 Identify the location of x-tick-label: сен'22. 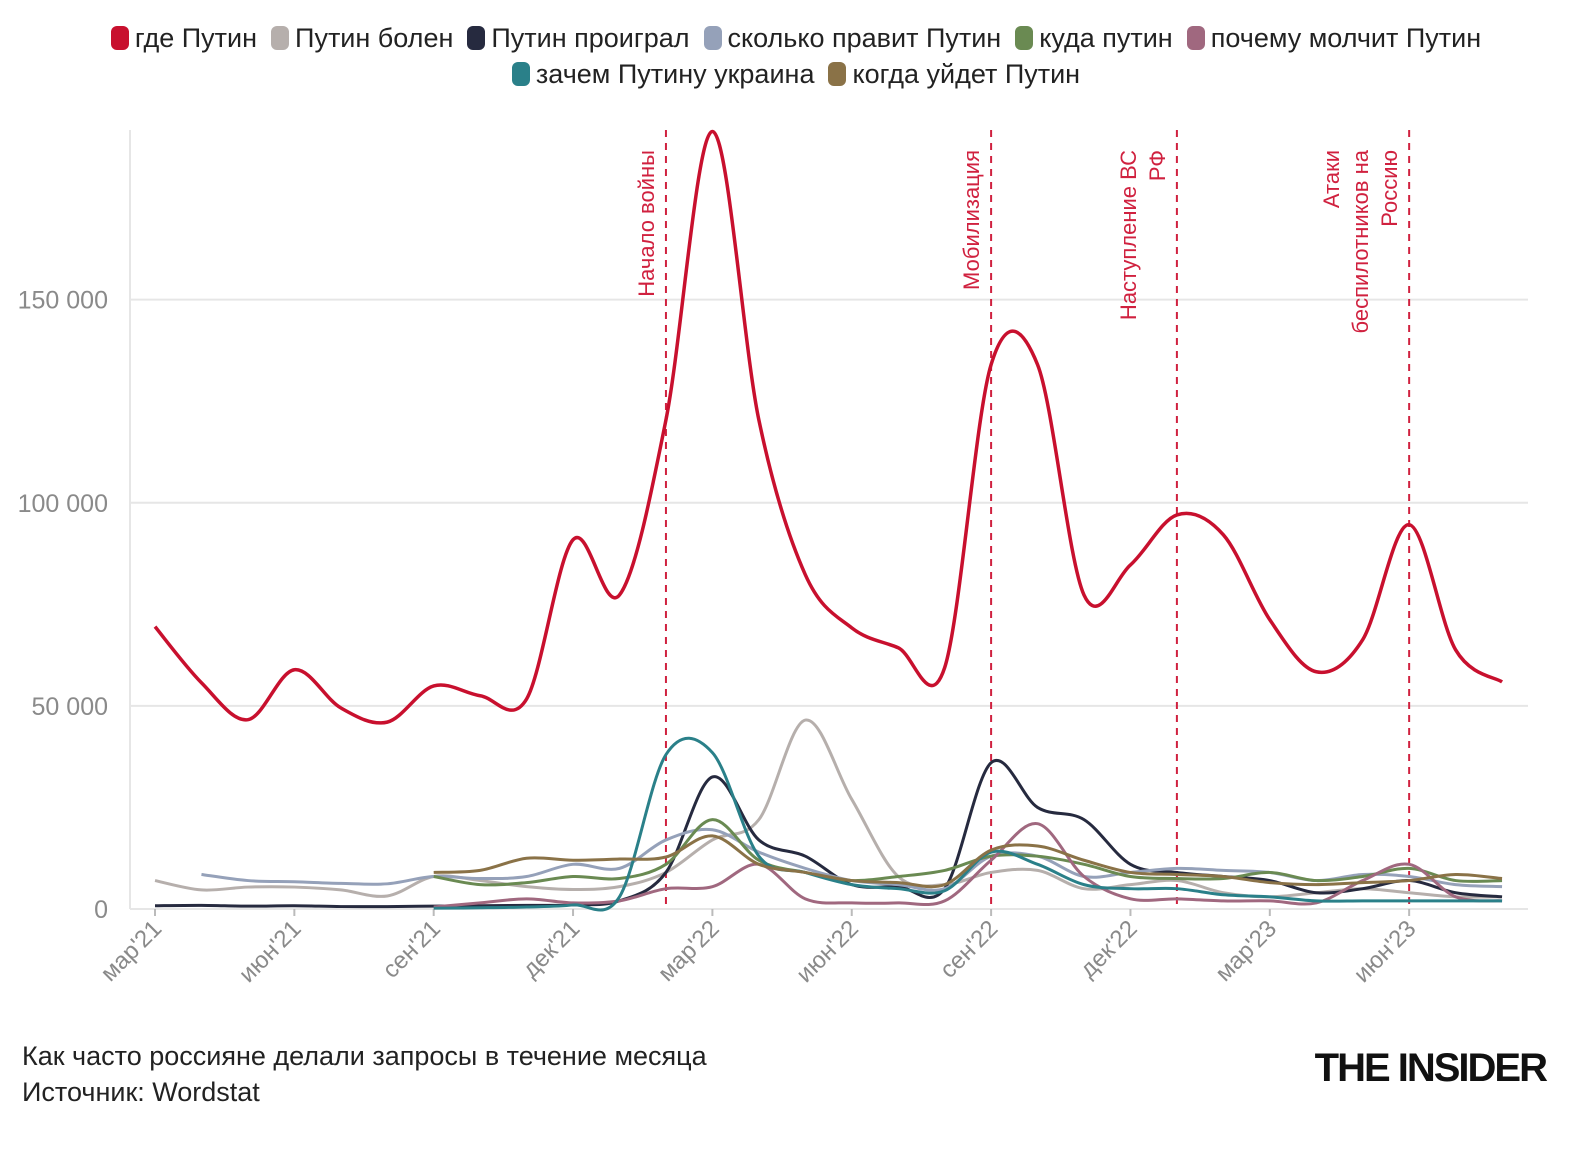
(969, 949).